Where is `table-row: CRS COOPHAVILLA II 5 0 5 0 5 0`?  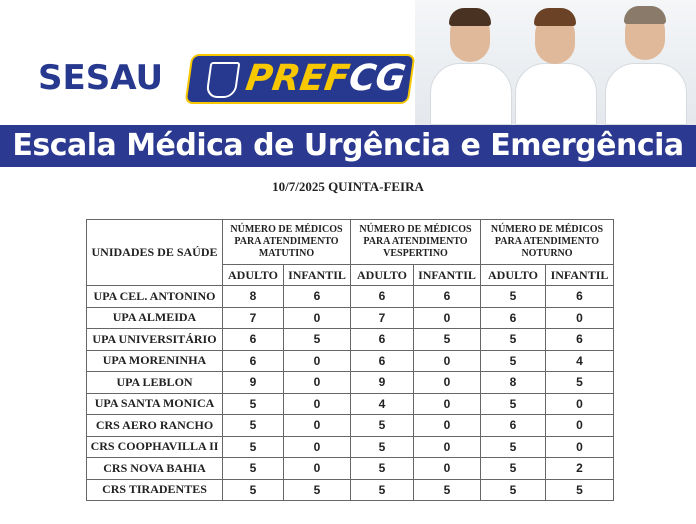 table-row: CRS COOPHAVILLA II 5 0 5 0 5 0 is located at coordinates (350, 446).